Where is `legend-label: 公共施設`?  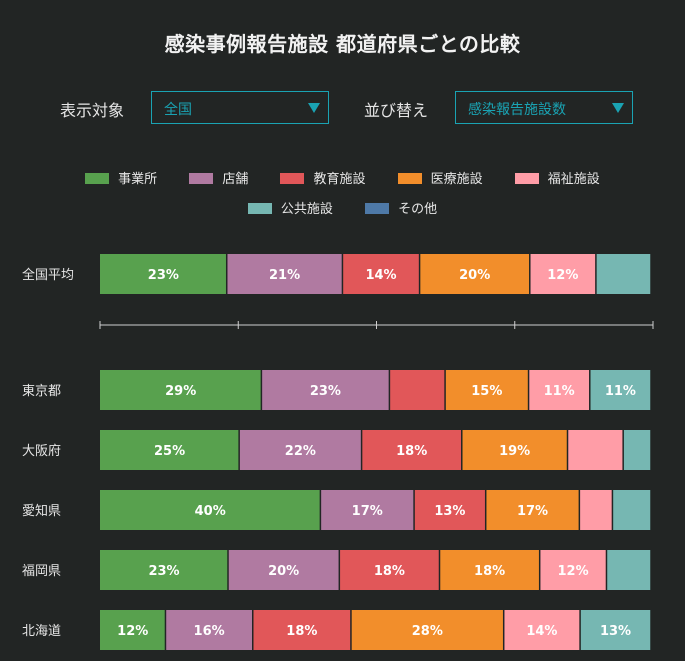 legend-label: 公共施設 is located at coordinates (306, 209).